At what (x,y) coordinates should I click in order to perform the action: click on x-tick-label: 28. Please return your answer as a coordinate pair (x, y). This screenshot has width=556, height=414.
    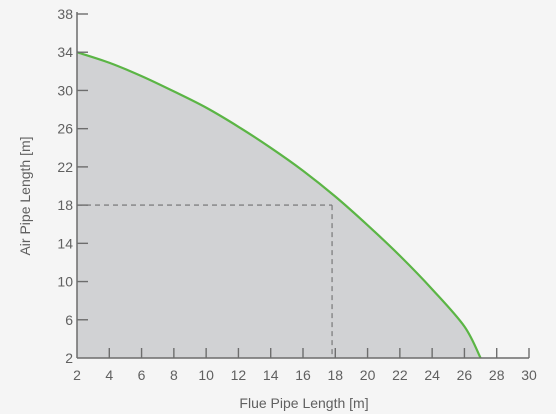
    Looking at the image, I should click on (497, 375).